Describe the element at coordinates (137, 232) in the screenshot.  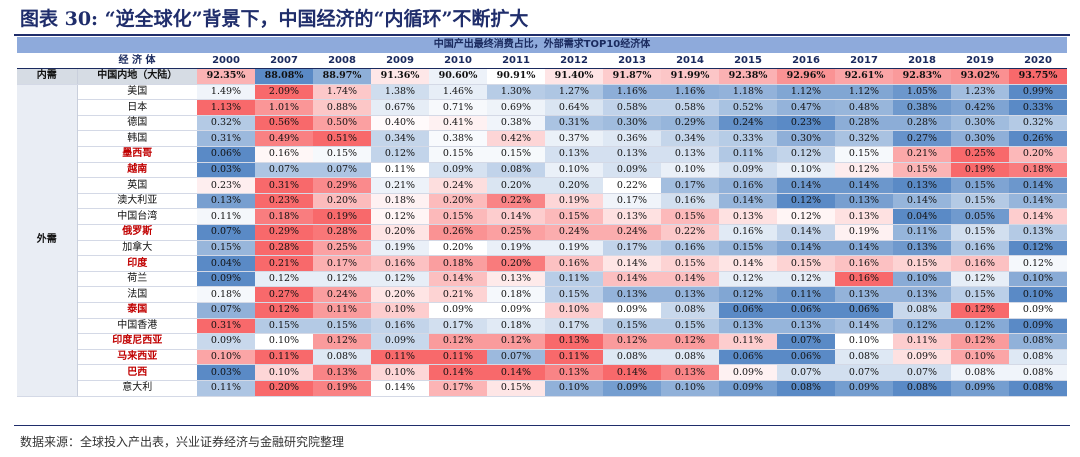
I see `economy-label: 俄罗斯` at that location.